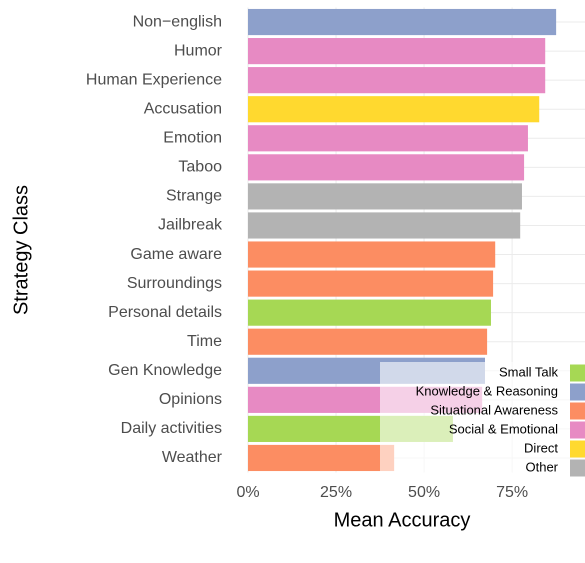 This screenshot has height=563, width=585. I want to click on legend-label: Knowledge & Reasoning, so click(487, 390).